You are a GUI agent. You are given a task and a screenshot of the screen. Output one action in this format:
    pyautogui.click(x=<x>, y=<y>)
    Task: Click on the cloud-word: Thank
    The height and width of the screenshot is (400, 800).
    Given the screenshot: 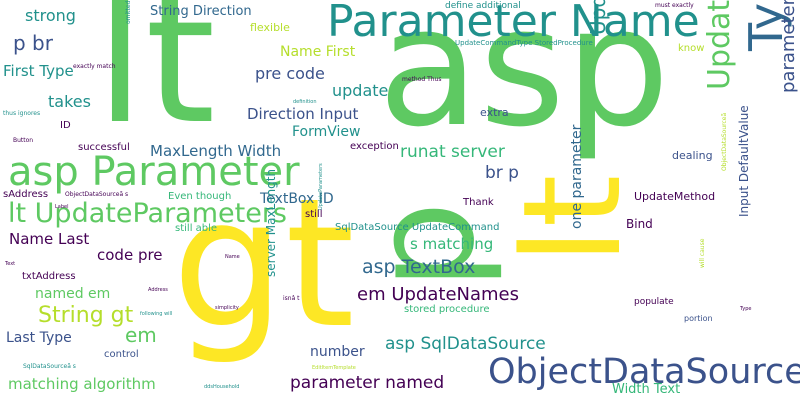 What is the action you would take?
    pyautogui.click(x=478, y=202)
    